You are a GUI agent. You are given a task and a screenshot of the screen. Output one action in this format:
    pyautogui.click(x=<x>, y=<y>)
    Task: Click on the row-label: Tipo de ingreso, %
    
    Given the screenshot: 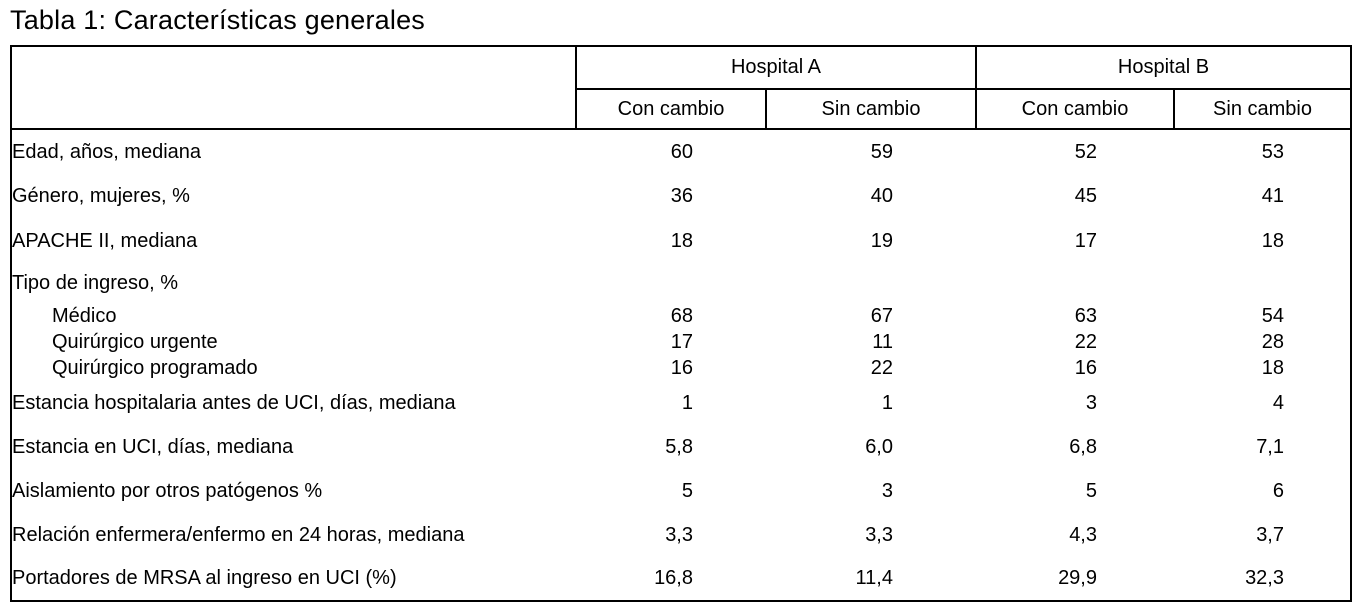 What is the action you would take?
    pyautogui.click(x=95, y=282)
    